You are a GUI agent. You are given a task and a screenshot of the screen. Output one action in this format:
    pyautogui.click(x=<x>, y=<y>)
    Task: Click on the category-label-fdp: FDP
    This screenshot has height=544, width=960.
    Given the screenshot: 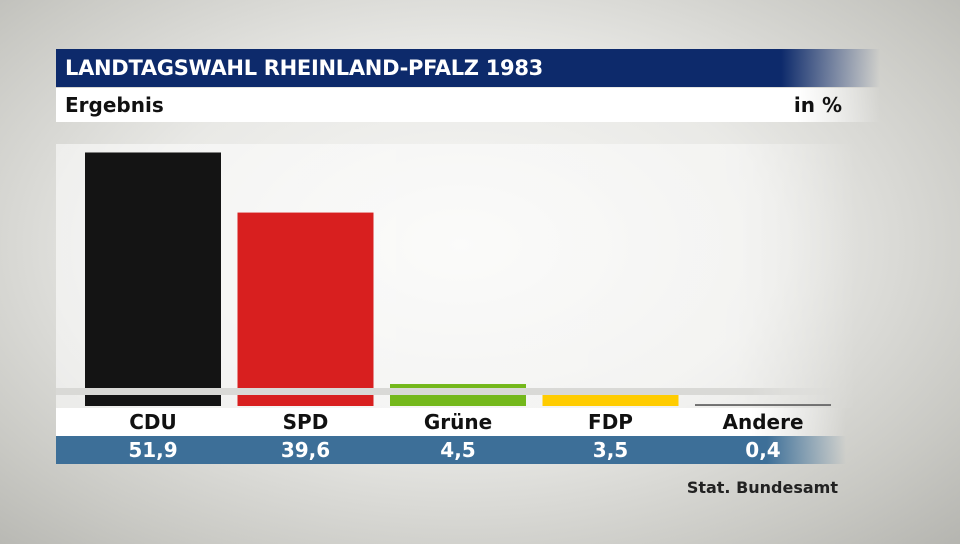 What is the action you would take?
    pyautogui.click(x=610, y=422)
    